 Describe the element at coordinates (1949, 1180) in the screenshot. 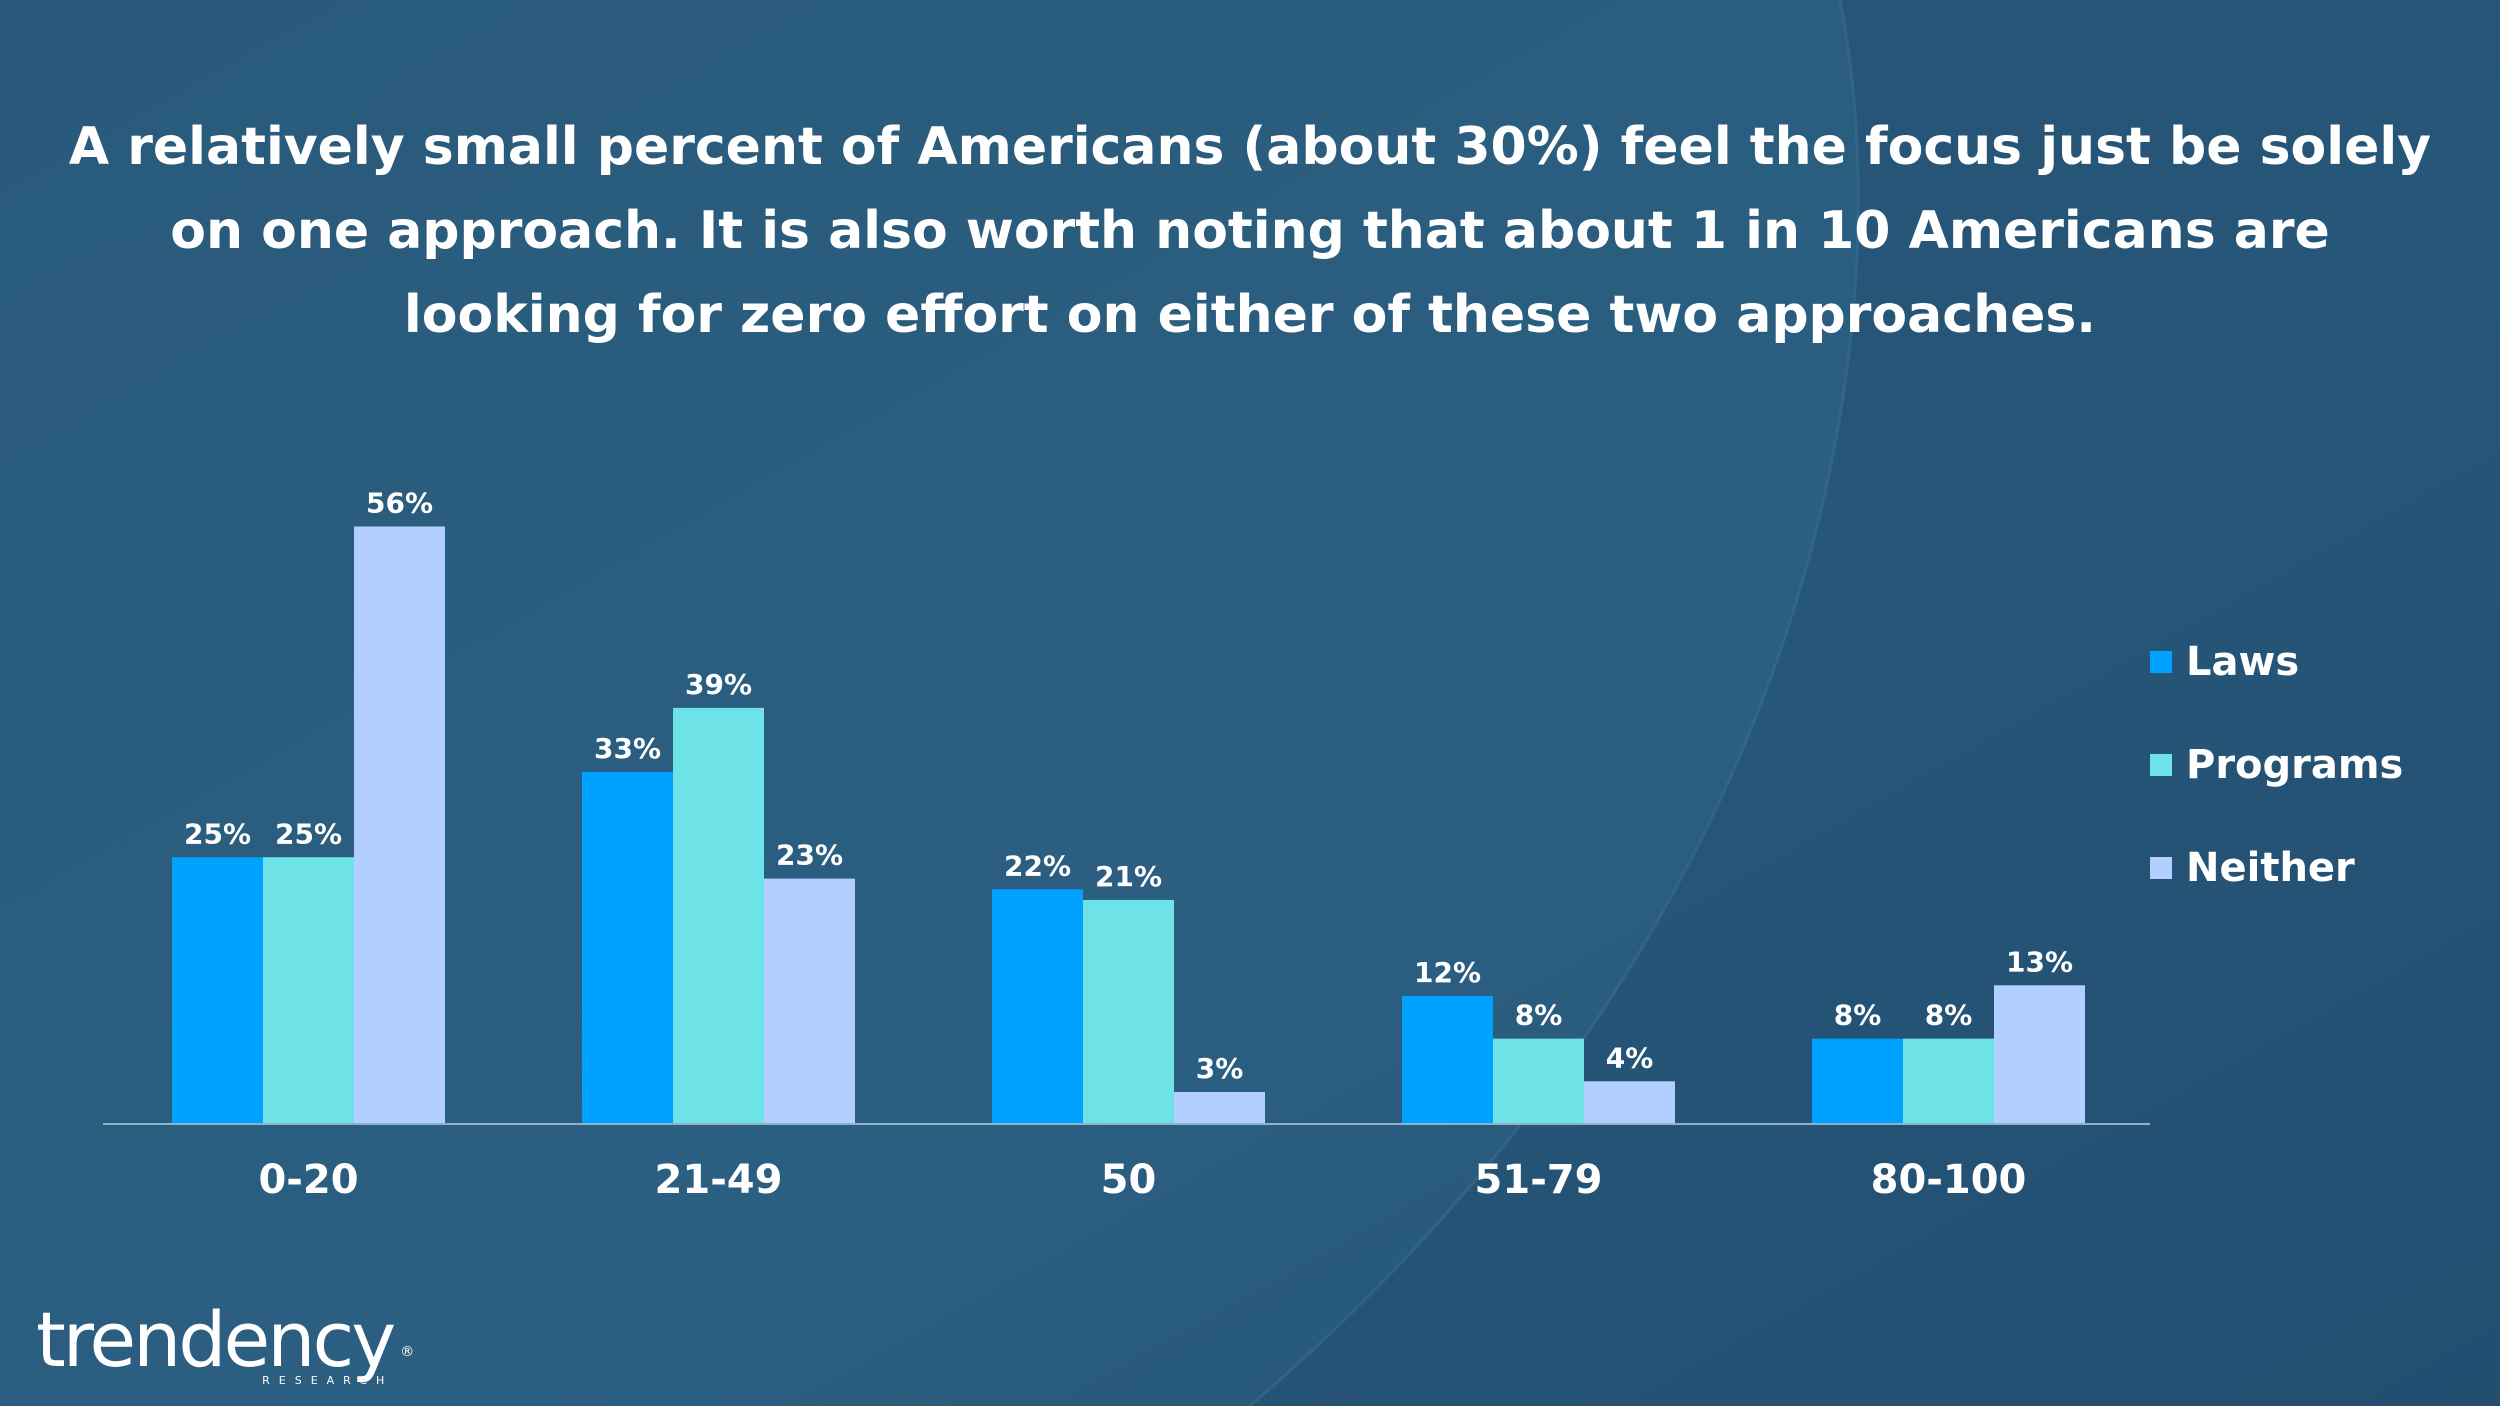

I see `x-tick-label: 80-100` at that location.